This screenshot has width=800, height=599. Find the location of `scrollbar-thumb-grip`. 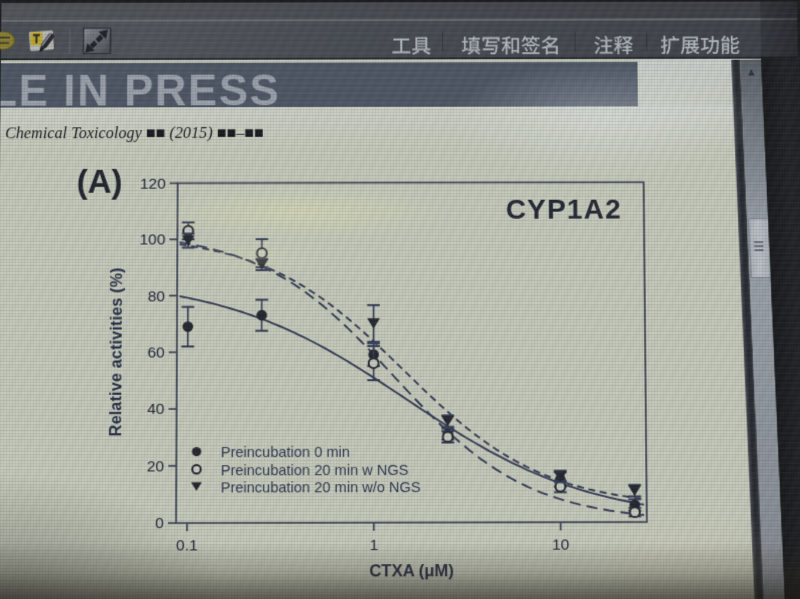

scrollbar-thumb-grip is located at coordinates (759, 242).